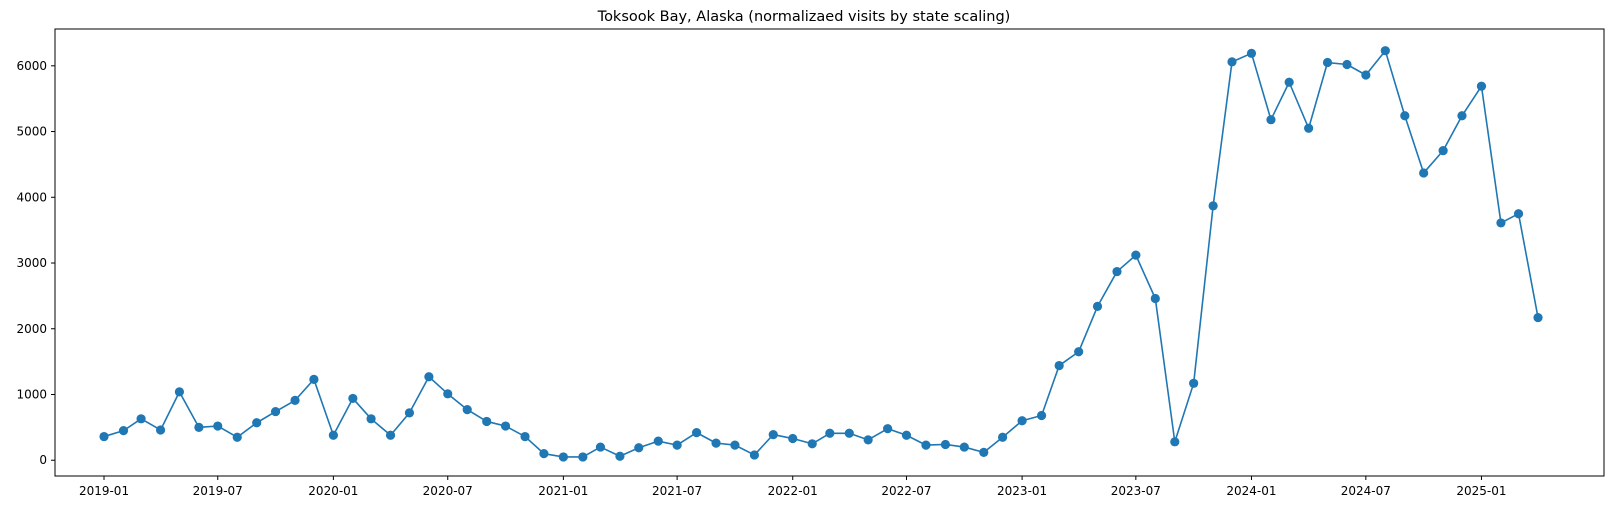  Describe the element at coordinates (906, 491) in the screenshot. I see `x-tick-label: 2022-07` at that location.